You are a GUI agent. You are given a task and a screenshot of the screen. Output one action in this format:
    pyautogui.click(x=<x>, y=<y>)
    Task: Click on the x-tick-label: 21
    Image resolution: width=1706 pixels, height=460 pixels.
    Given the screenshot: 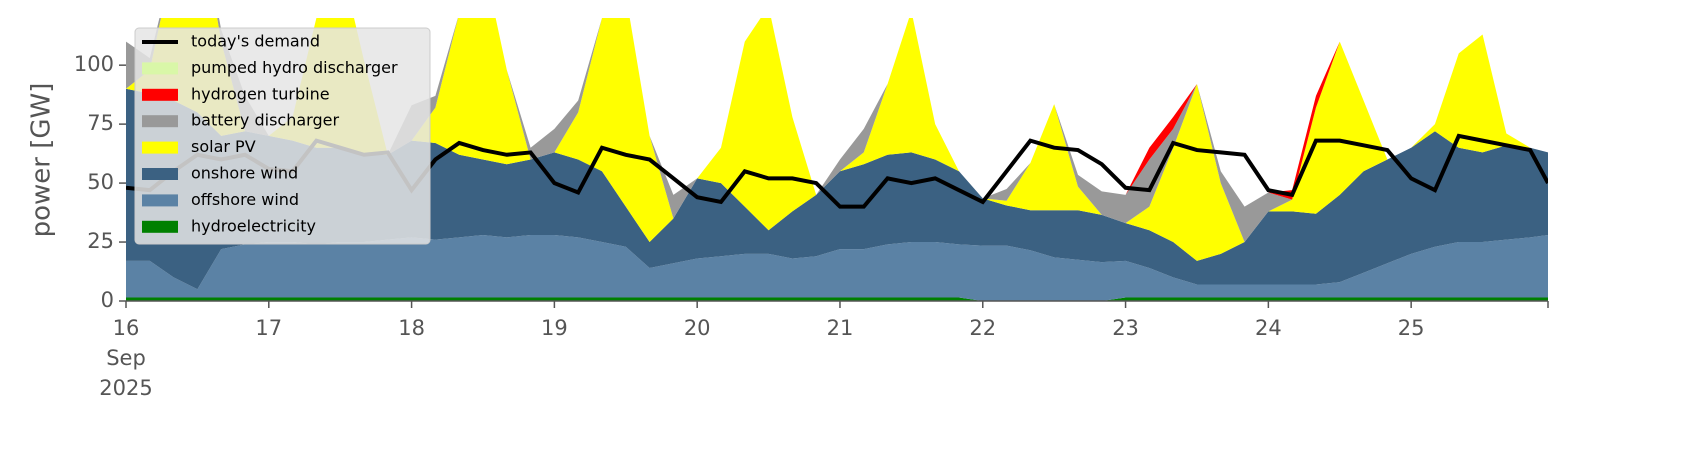 What is the action you would take?
    pyautogui.click(x=840, y=328)
    